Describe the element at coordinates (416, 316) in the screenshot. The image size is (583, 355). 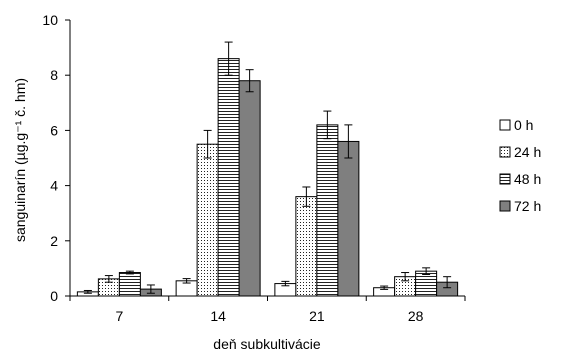
I see `x-tick-label: 28` at that location.